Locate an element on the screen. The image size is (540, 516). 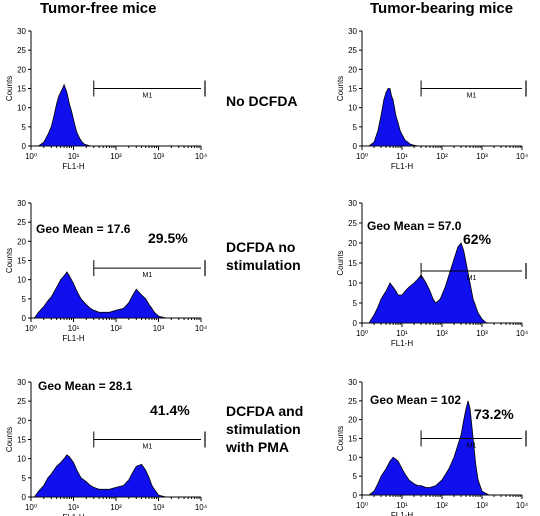
row-label-line: with PMA is located at coordinates (257, 447).